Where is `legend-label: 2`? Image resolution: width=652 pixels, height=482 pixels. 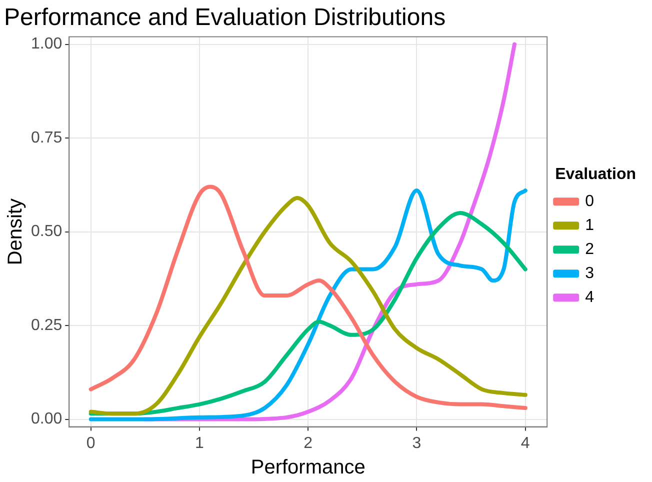 legend-label: 2 is located at coordinates (589, 249).